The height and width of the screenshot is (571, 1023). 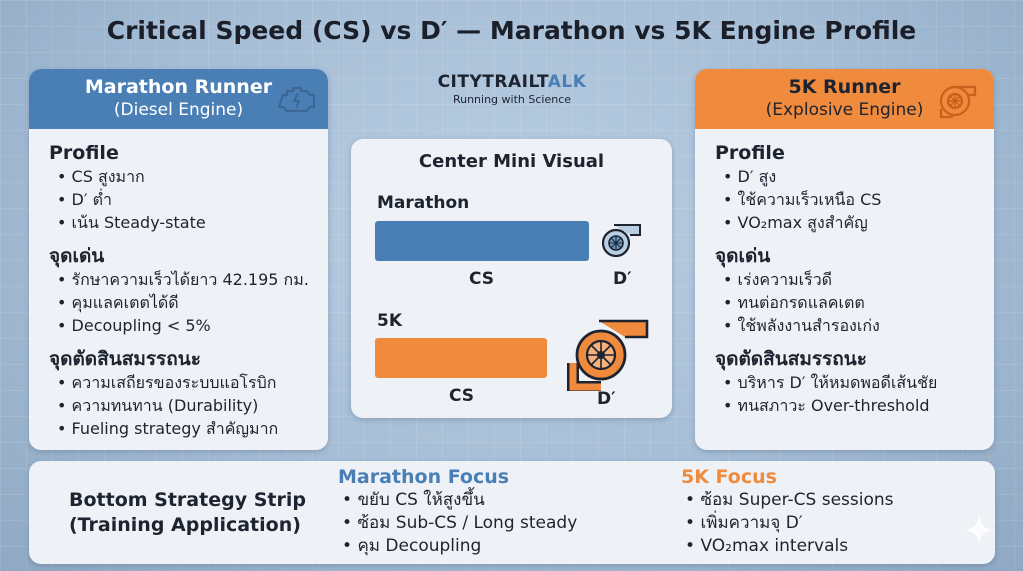 What do you see at coordinates (423, 203) in the screenshot?
I see `marathon-label: Marathon` at bounding box center [423, 203].